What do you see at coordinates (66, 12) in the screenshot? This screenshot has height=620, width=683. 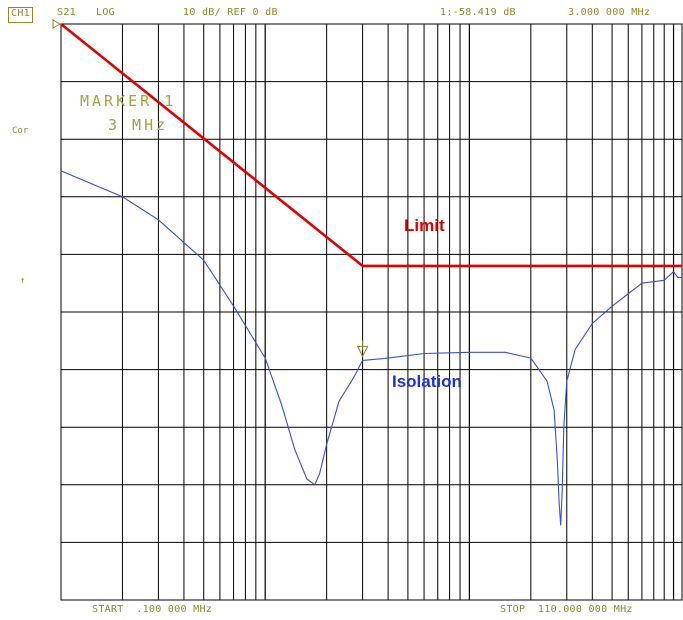 I see `param-label: S21` at bounding box center [66, 12].